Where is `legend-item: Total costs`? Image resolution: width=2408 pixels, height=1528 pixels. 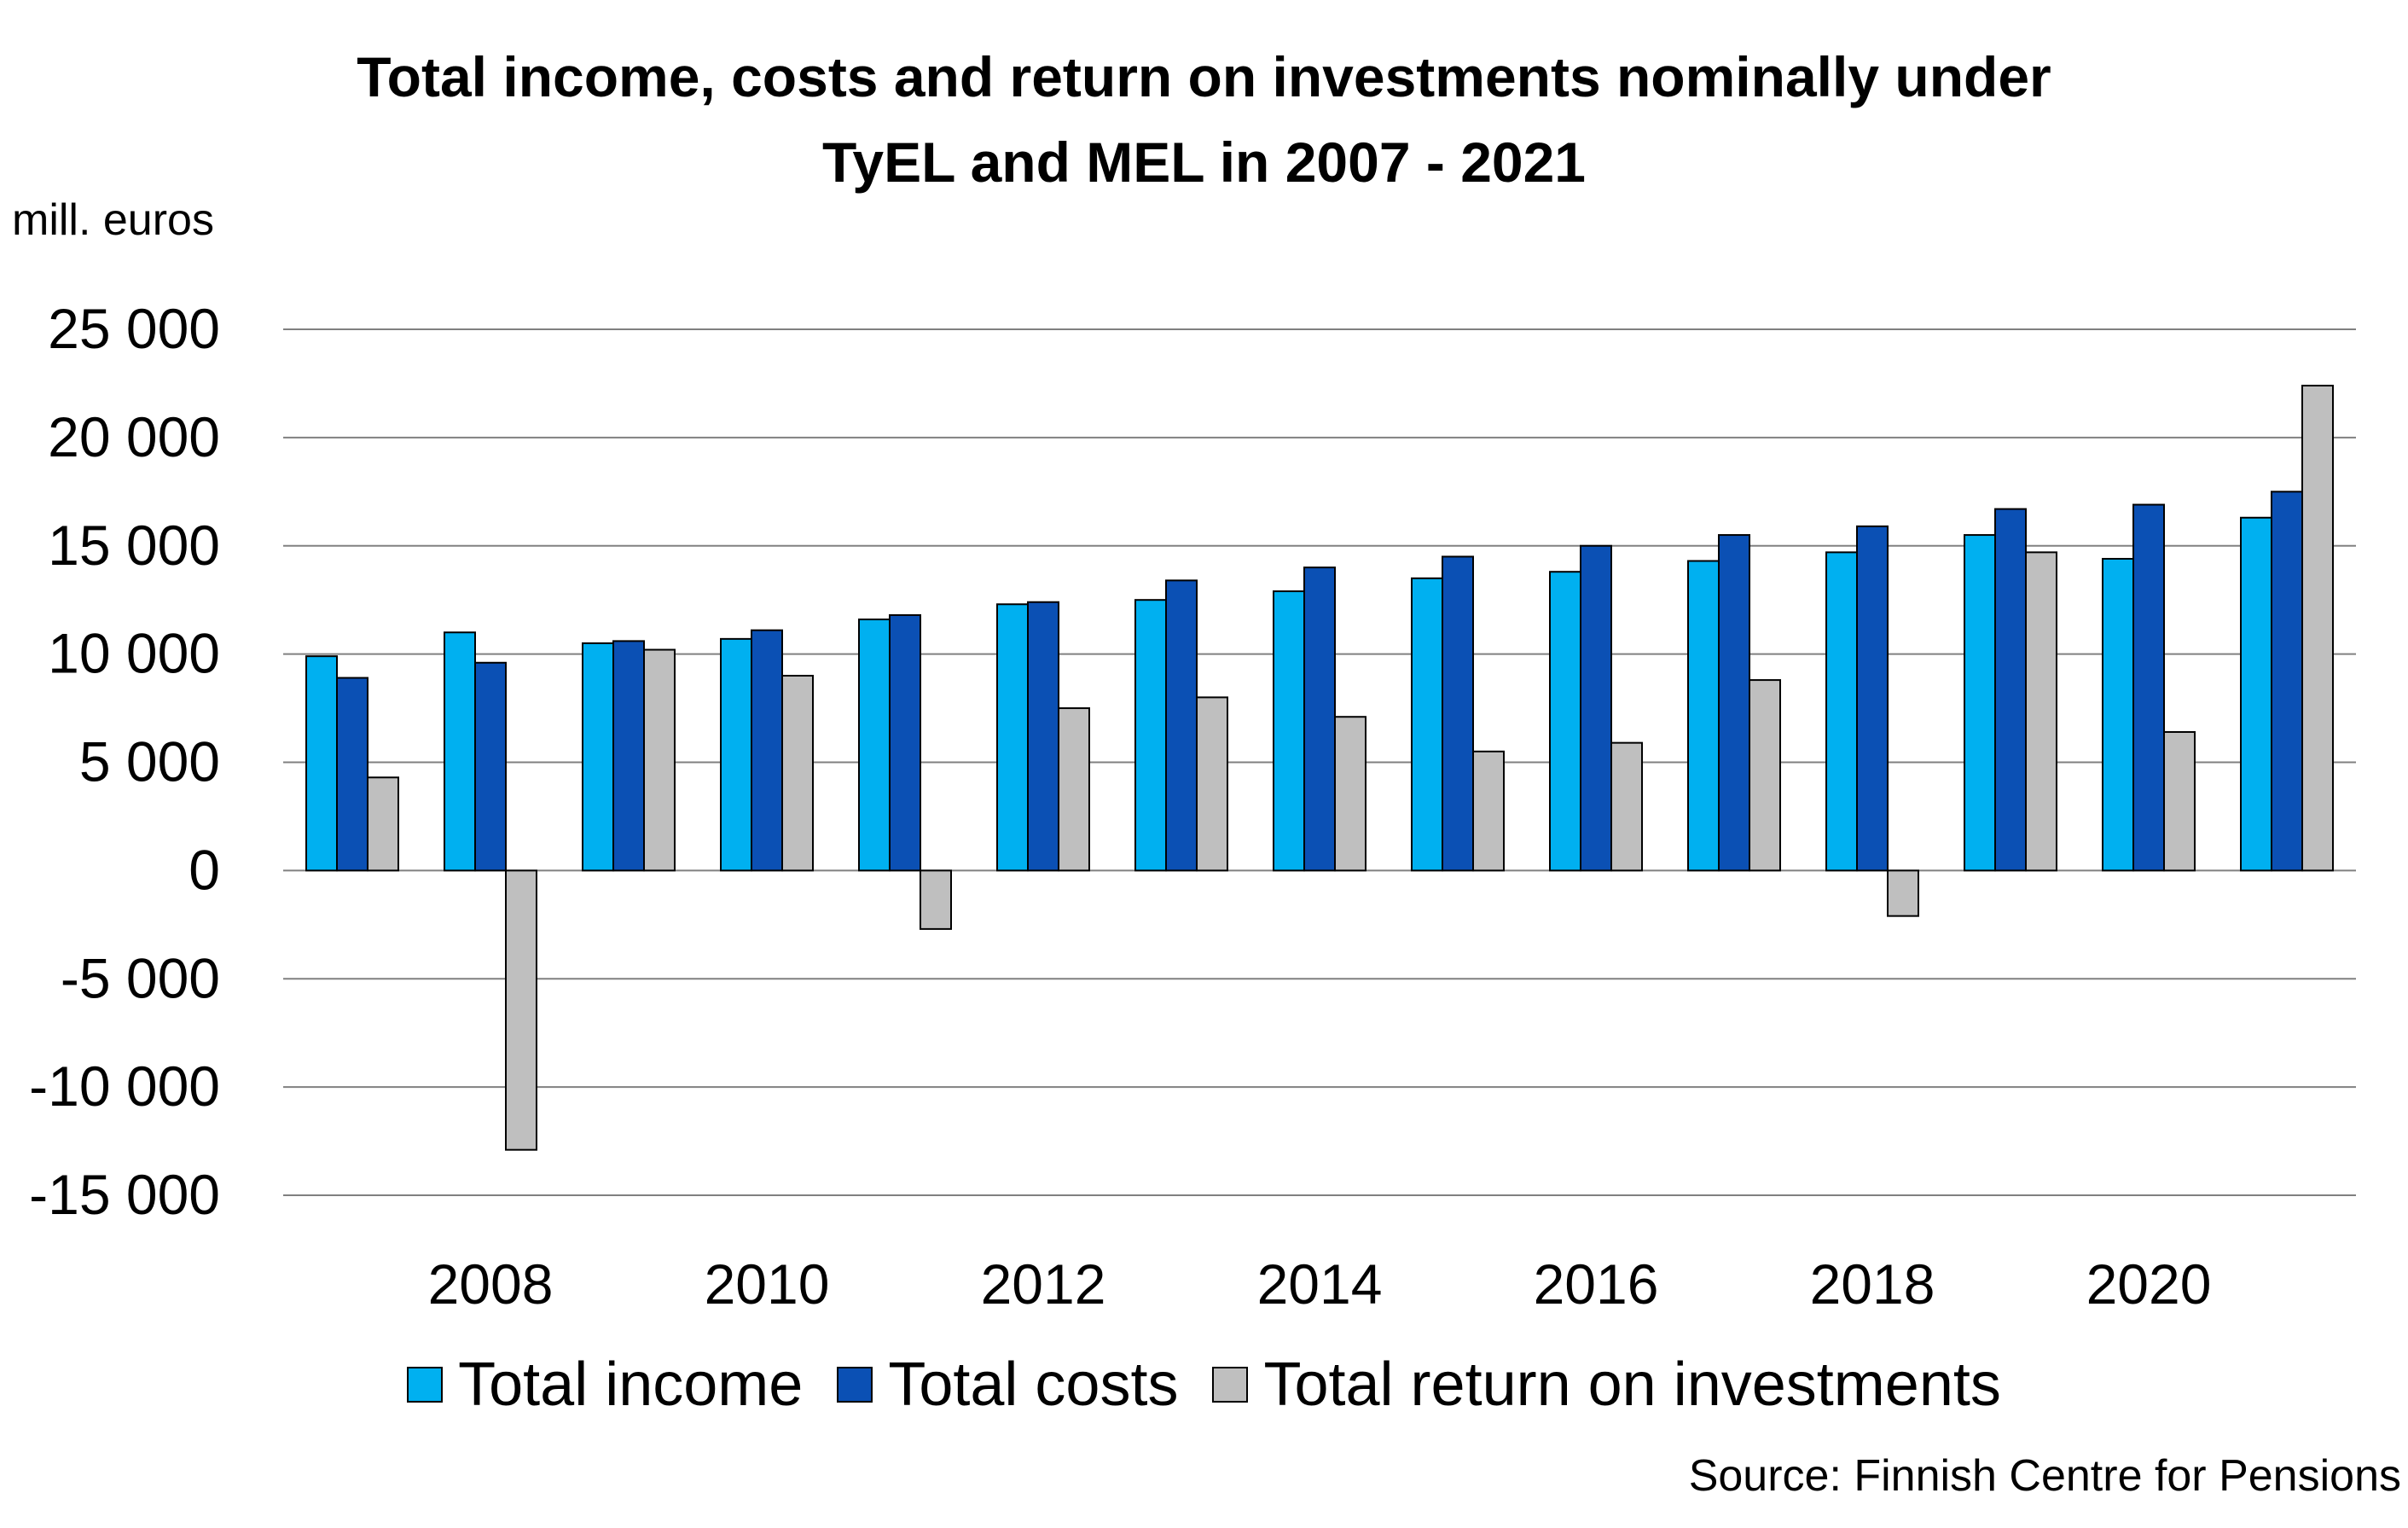
legend-item: Total costs is located at coordinates (1007, 1385).